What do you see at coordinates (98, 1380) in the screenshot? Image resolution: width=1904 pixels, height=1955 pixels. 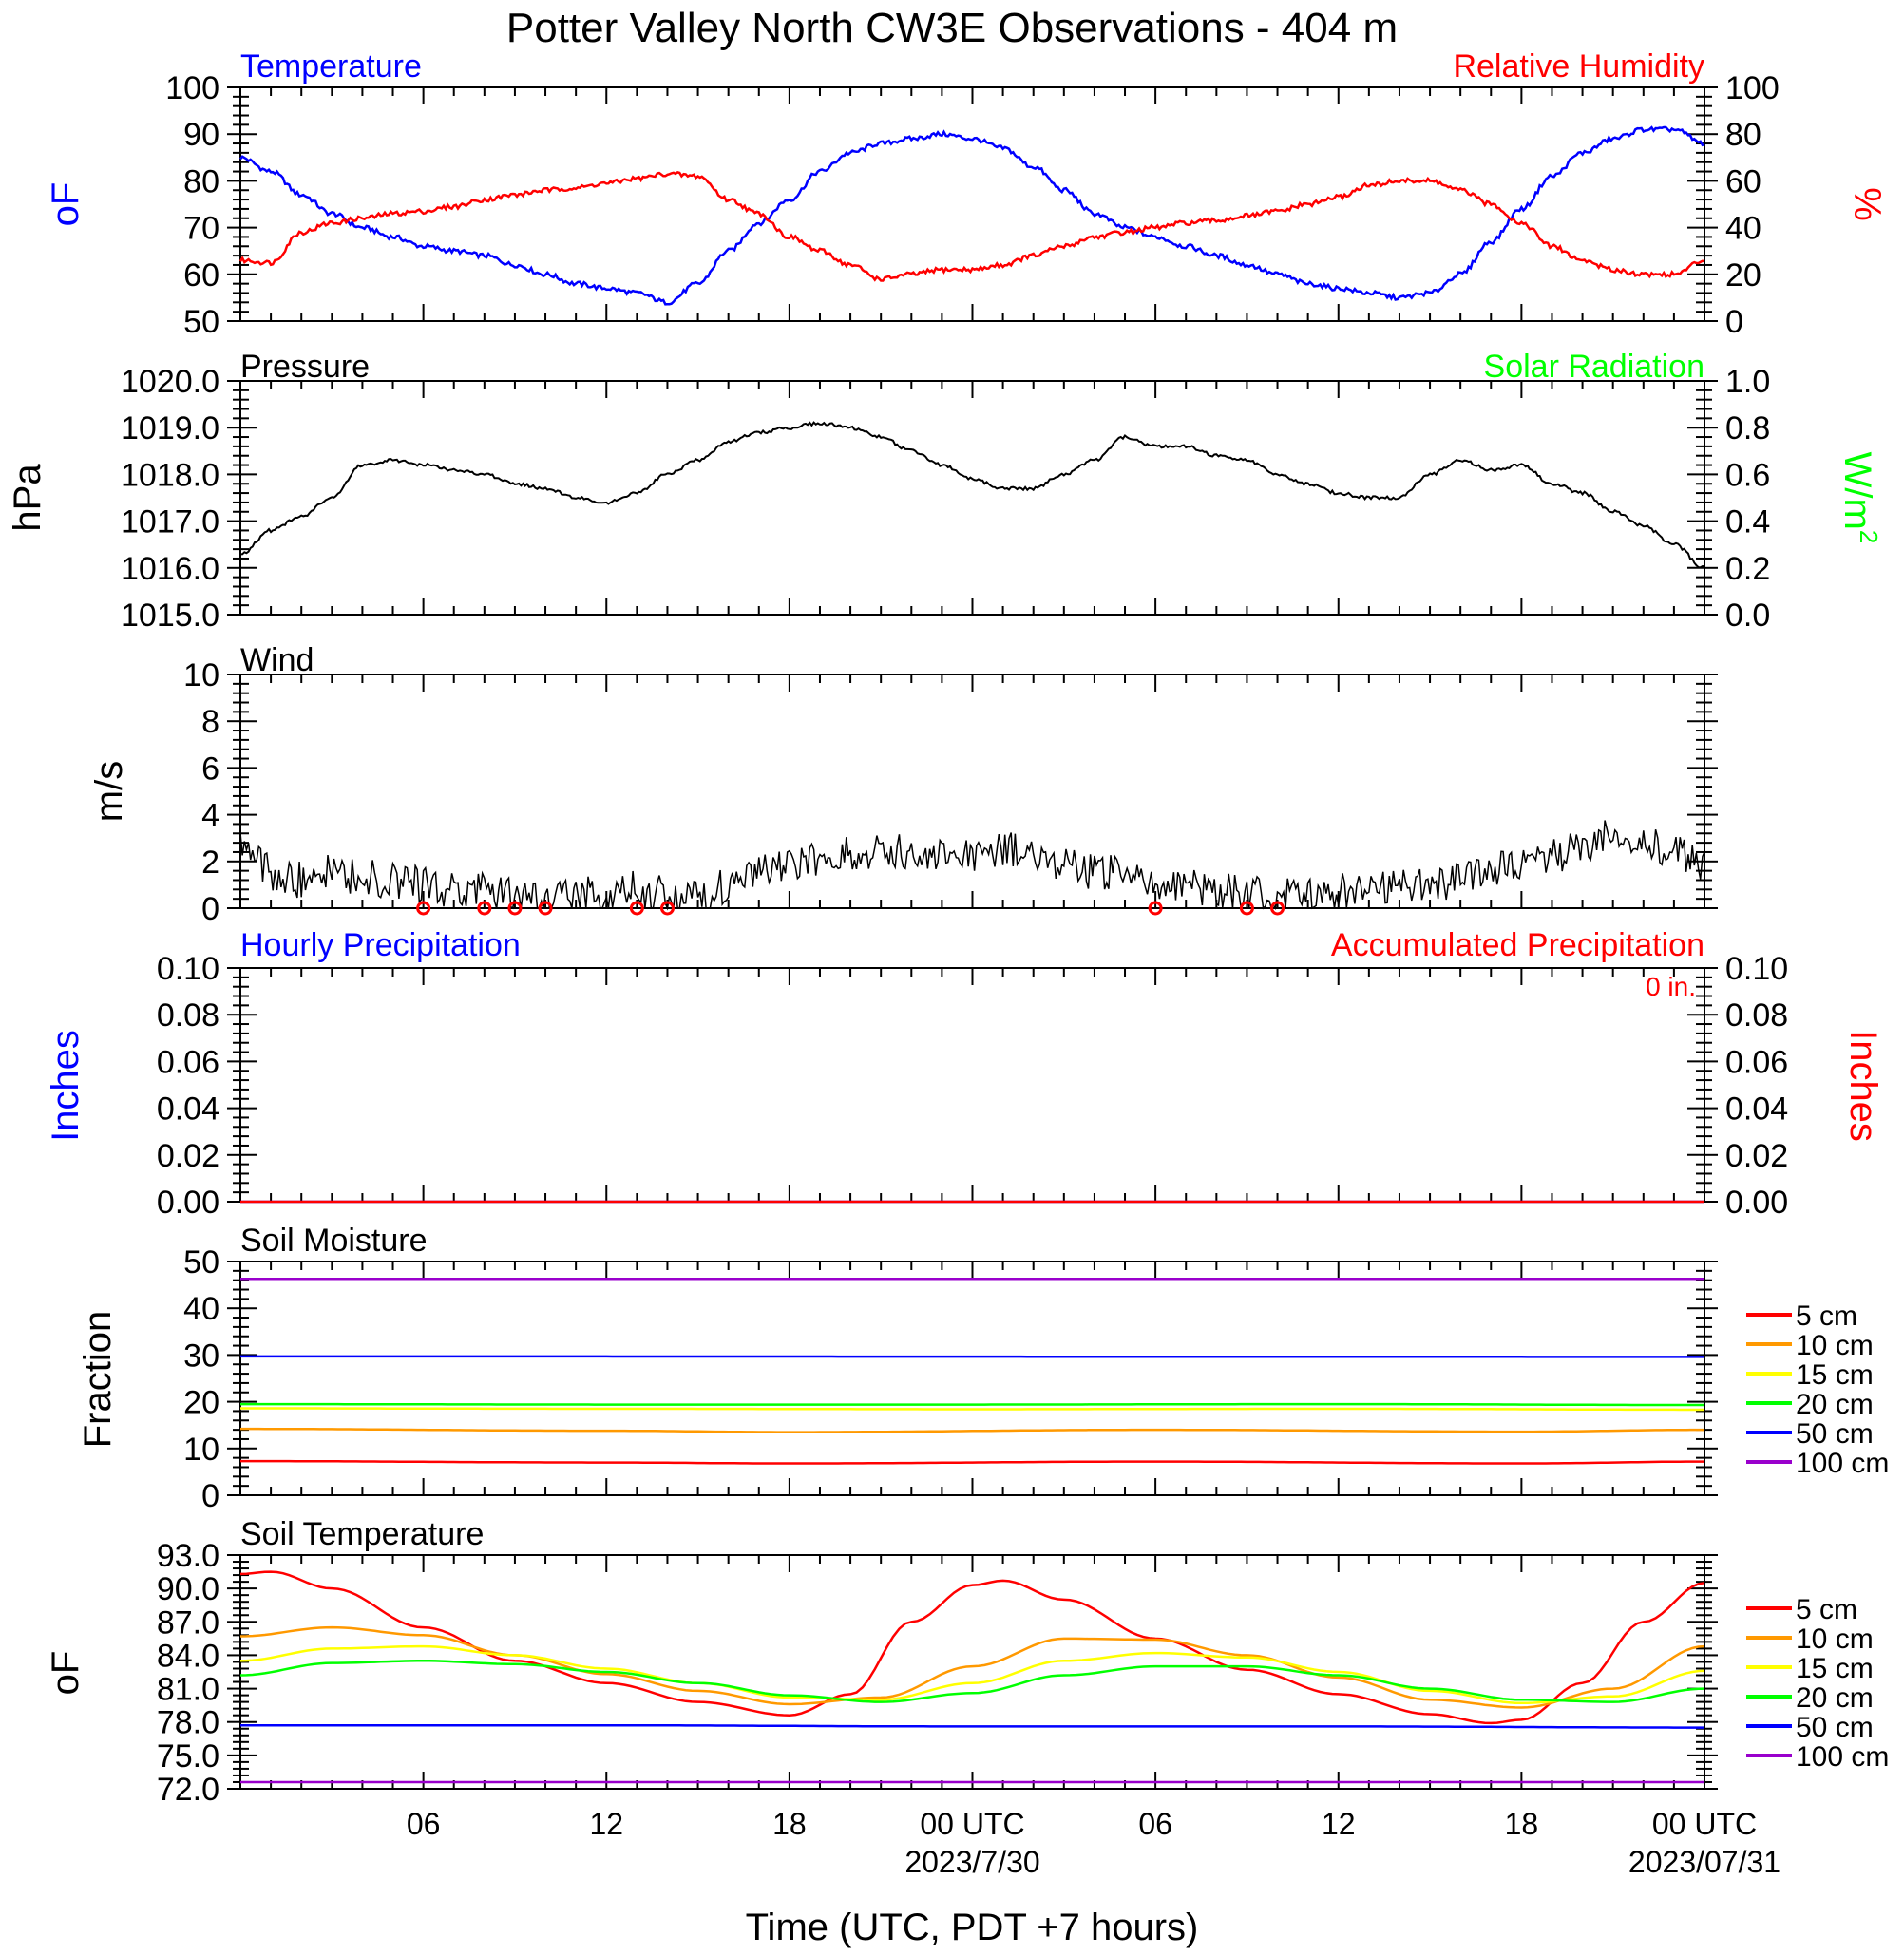 I see `soil-moisture-unit-label: Fraction` at bounding box center [98, 1380].